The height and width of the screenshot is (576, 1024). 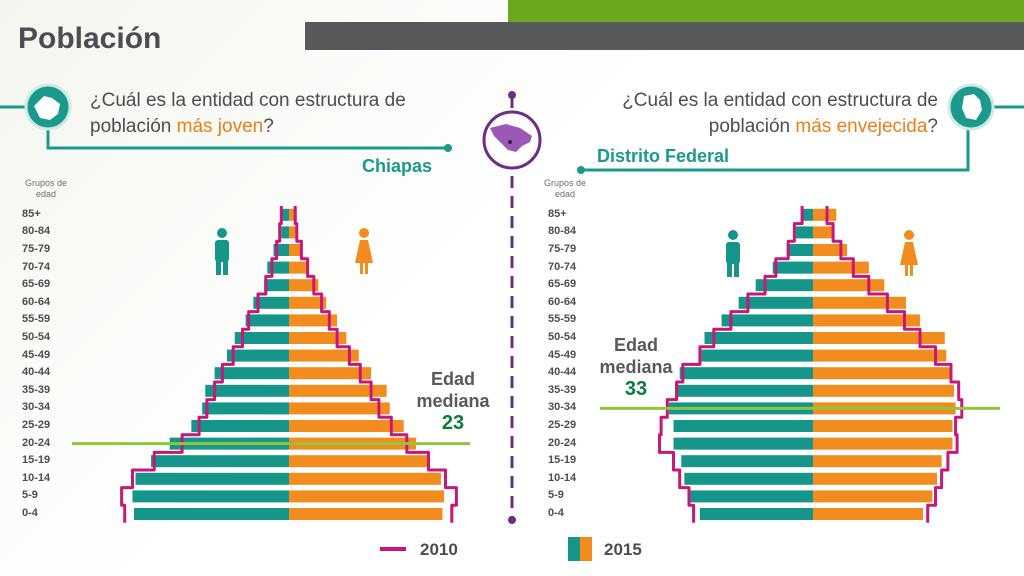 What do you see at coordinates (36, 266) in the screenshot?
I see `age-tick-label: 70-74` at bounding box center [36, 266].